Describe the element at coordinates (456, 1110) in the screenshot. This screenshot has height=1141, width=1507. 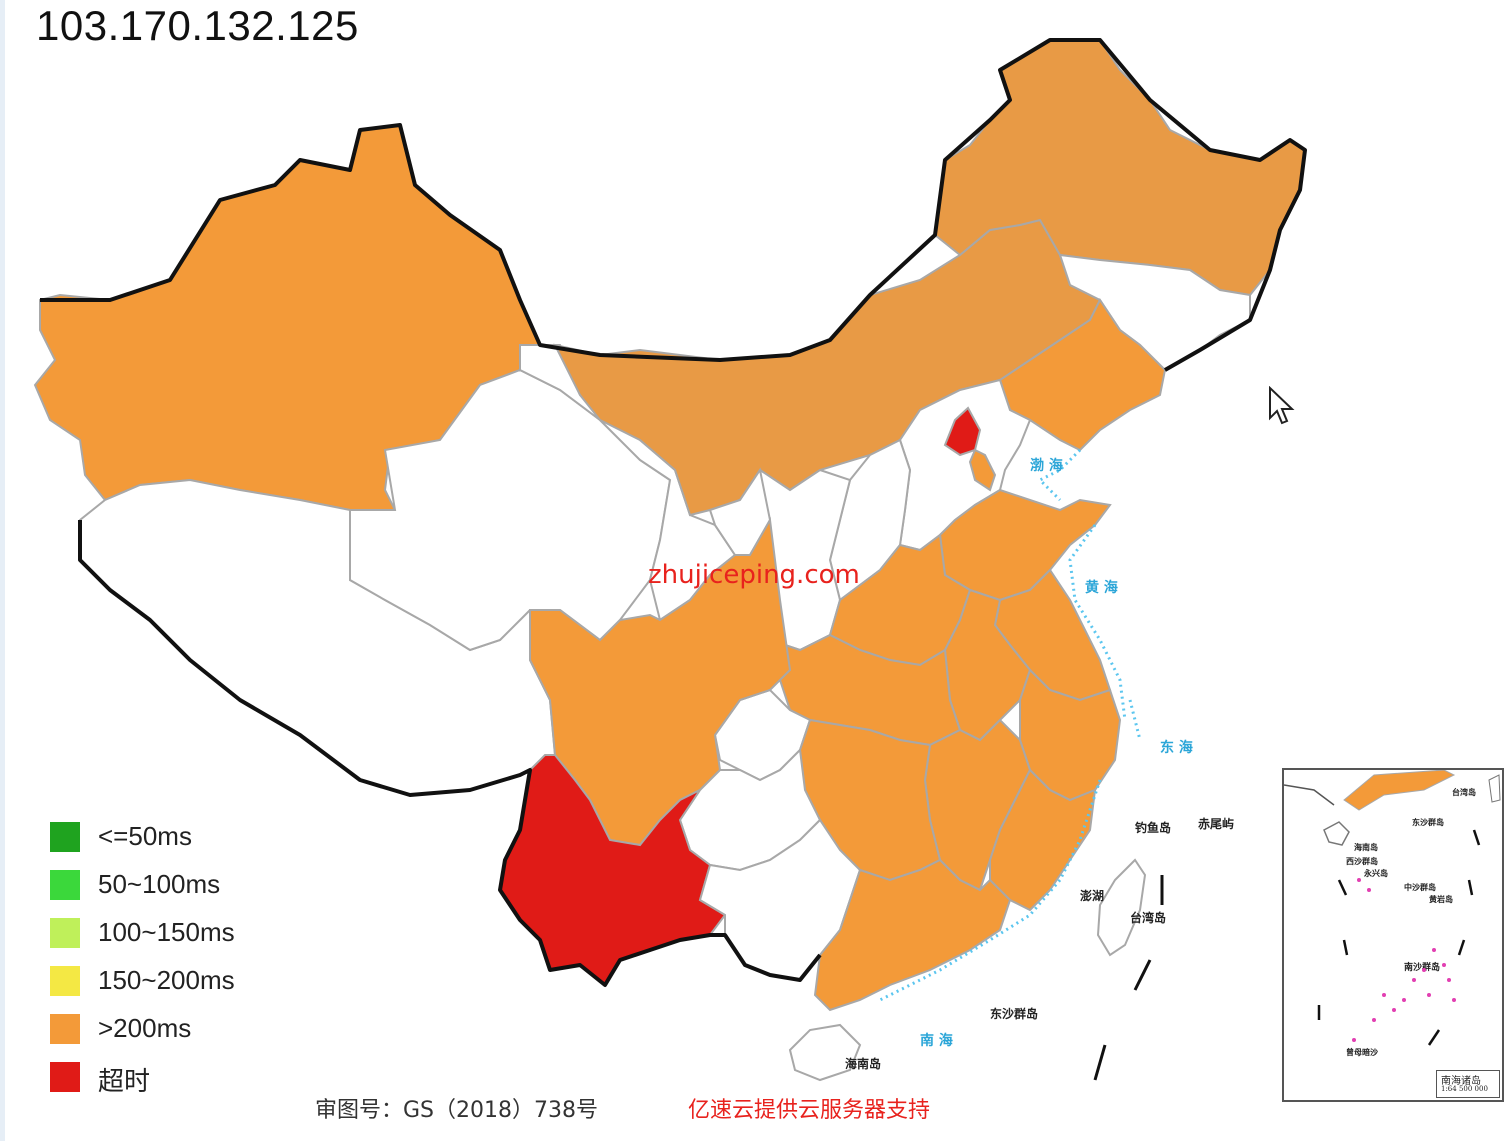
I see `map-approval-number: 审图号：GS（2018）738号` at that location.